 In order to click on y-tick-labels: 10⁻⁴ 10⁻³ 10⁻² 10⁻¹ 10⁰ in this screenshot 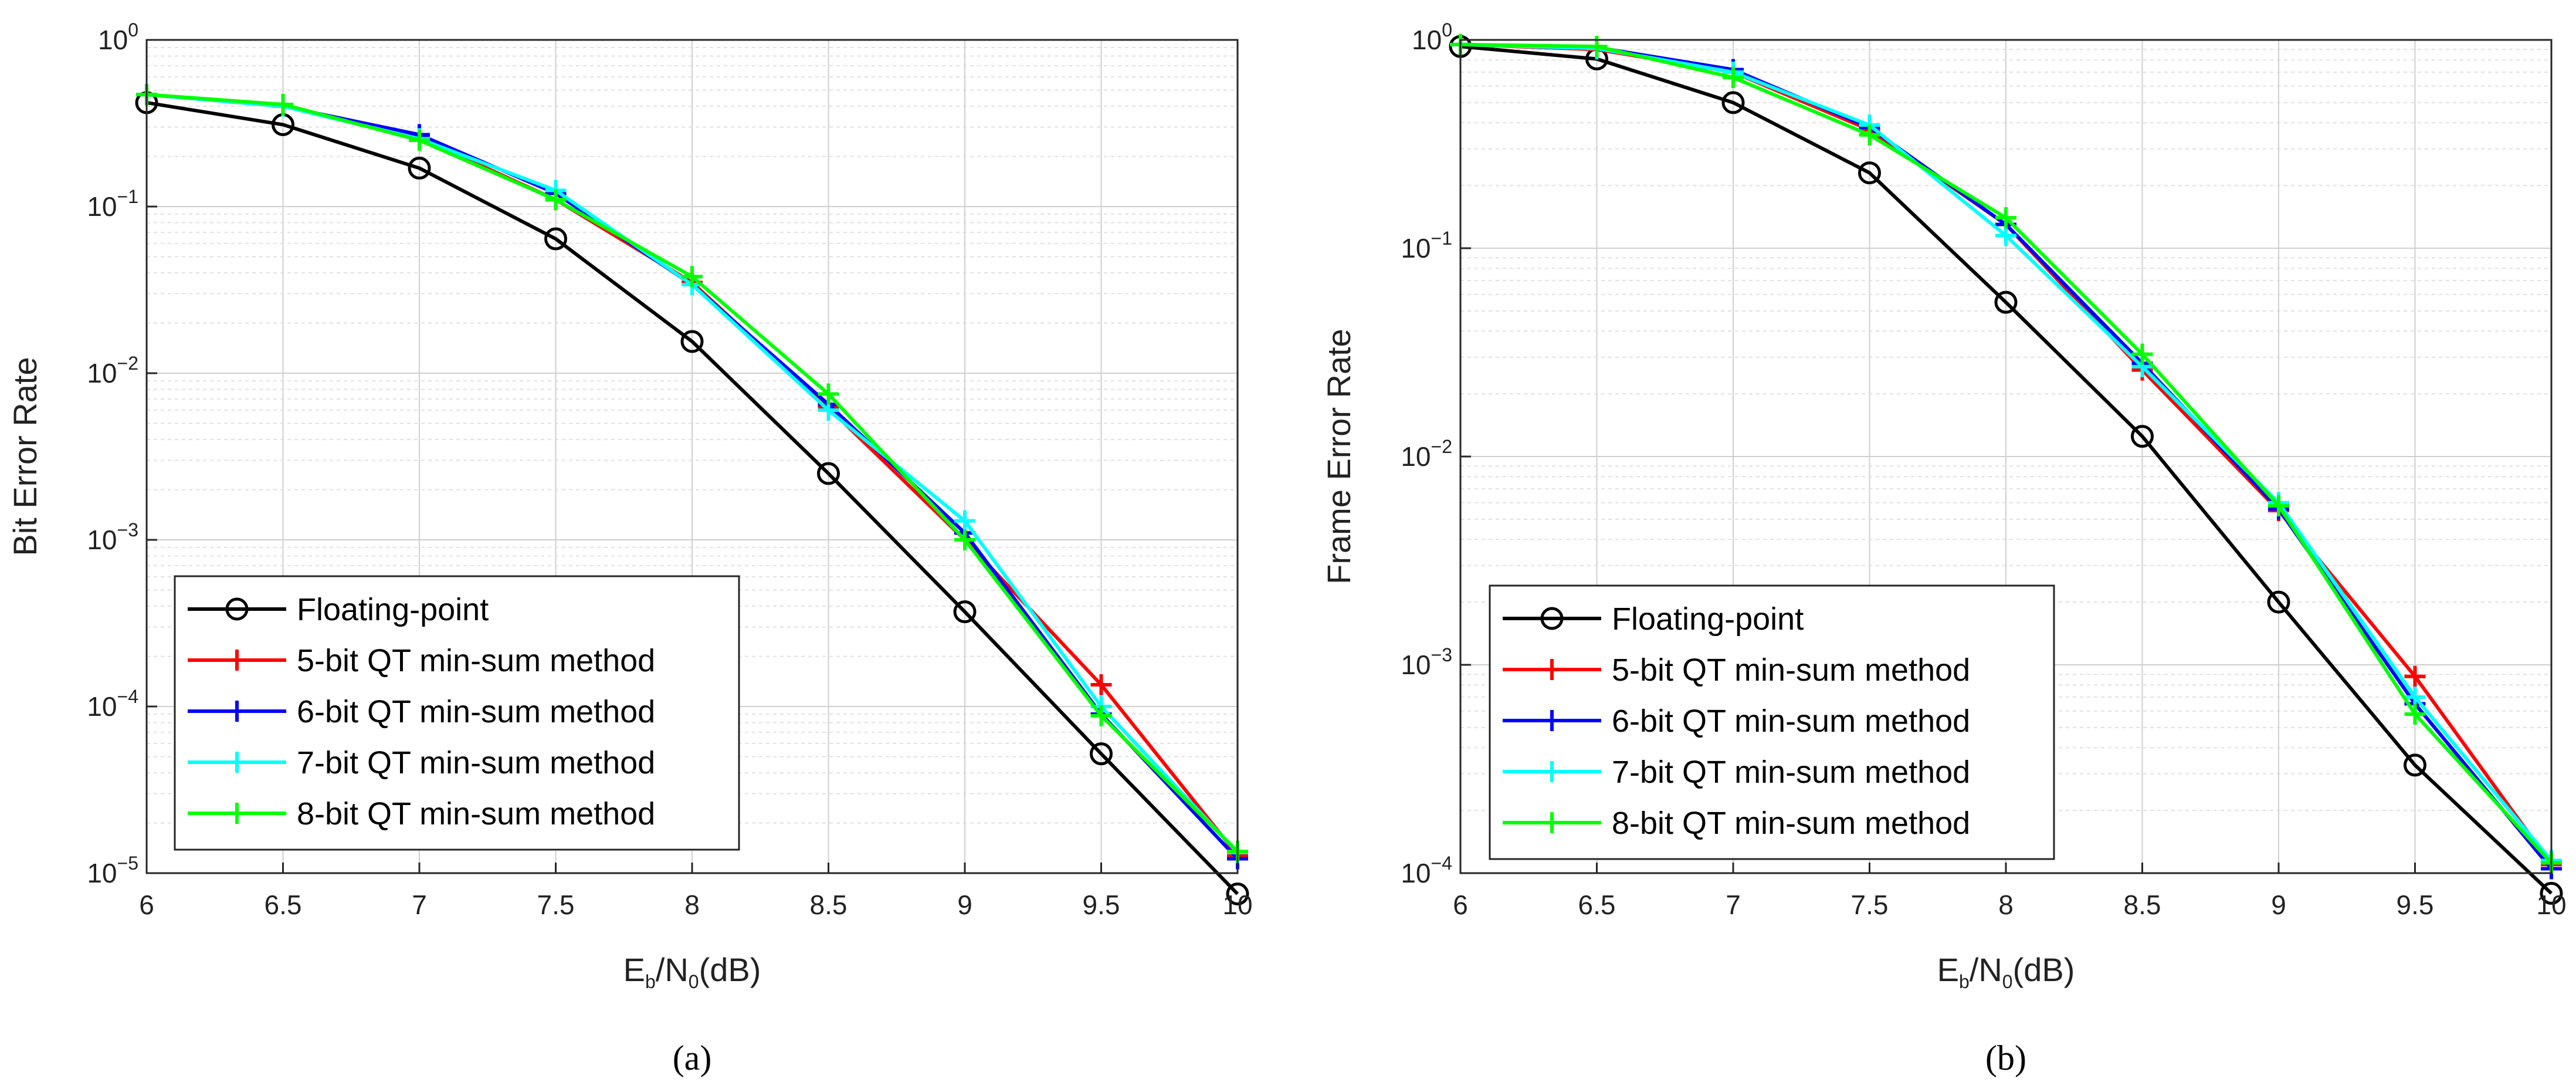, I will do `click(1436, 453)`.